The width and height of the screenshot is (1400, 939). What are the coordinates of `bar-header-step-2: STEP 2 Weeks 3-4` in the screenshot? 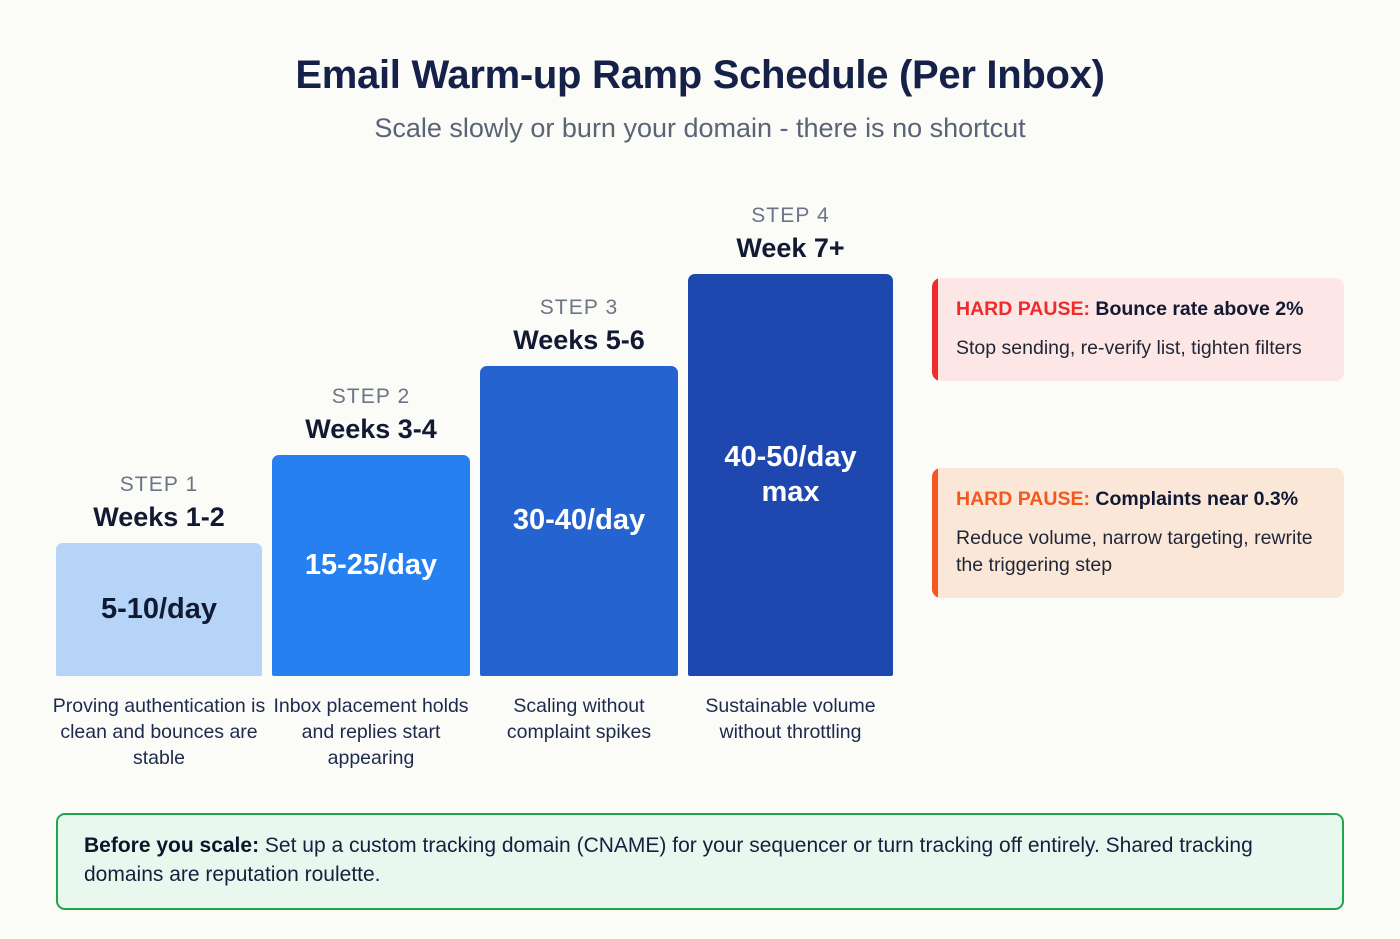 It's located at (371, 419).